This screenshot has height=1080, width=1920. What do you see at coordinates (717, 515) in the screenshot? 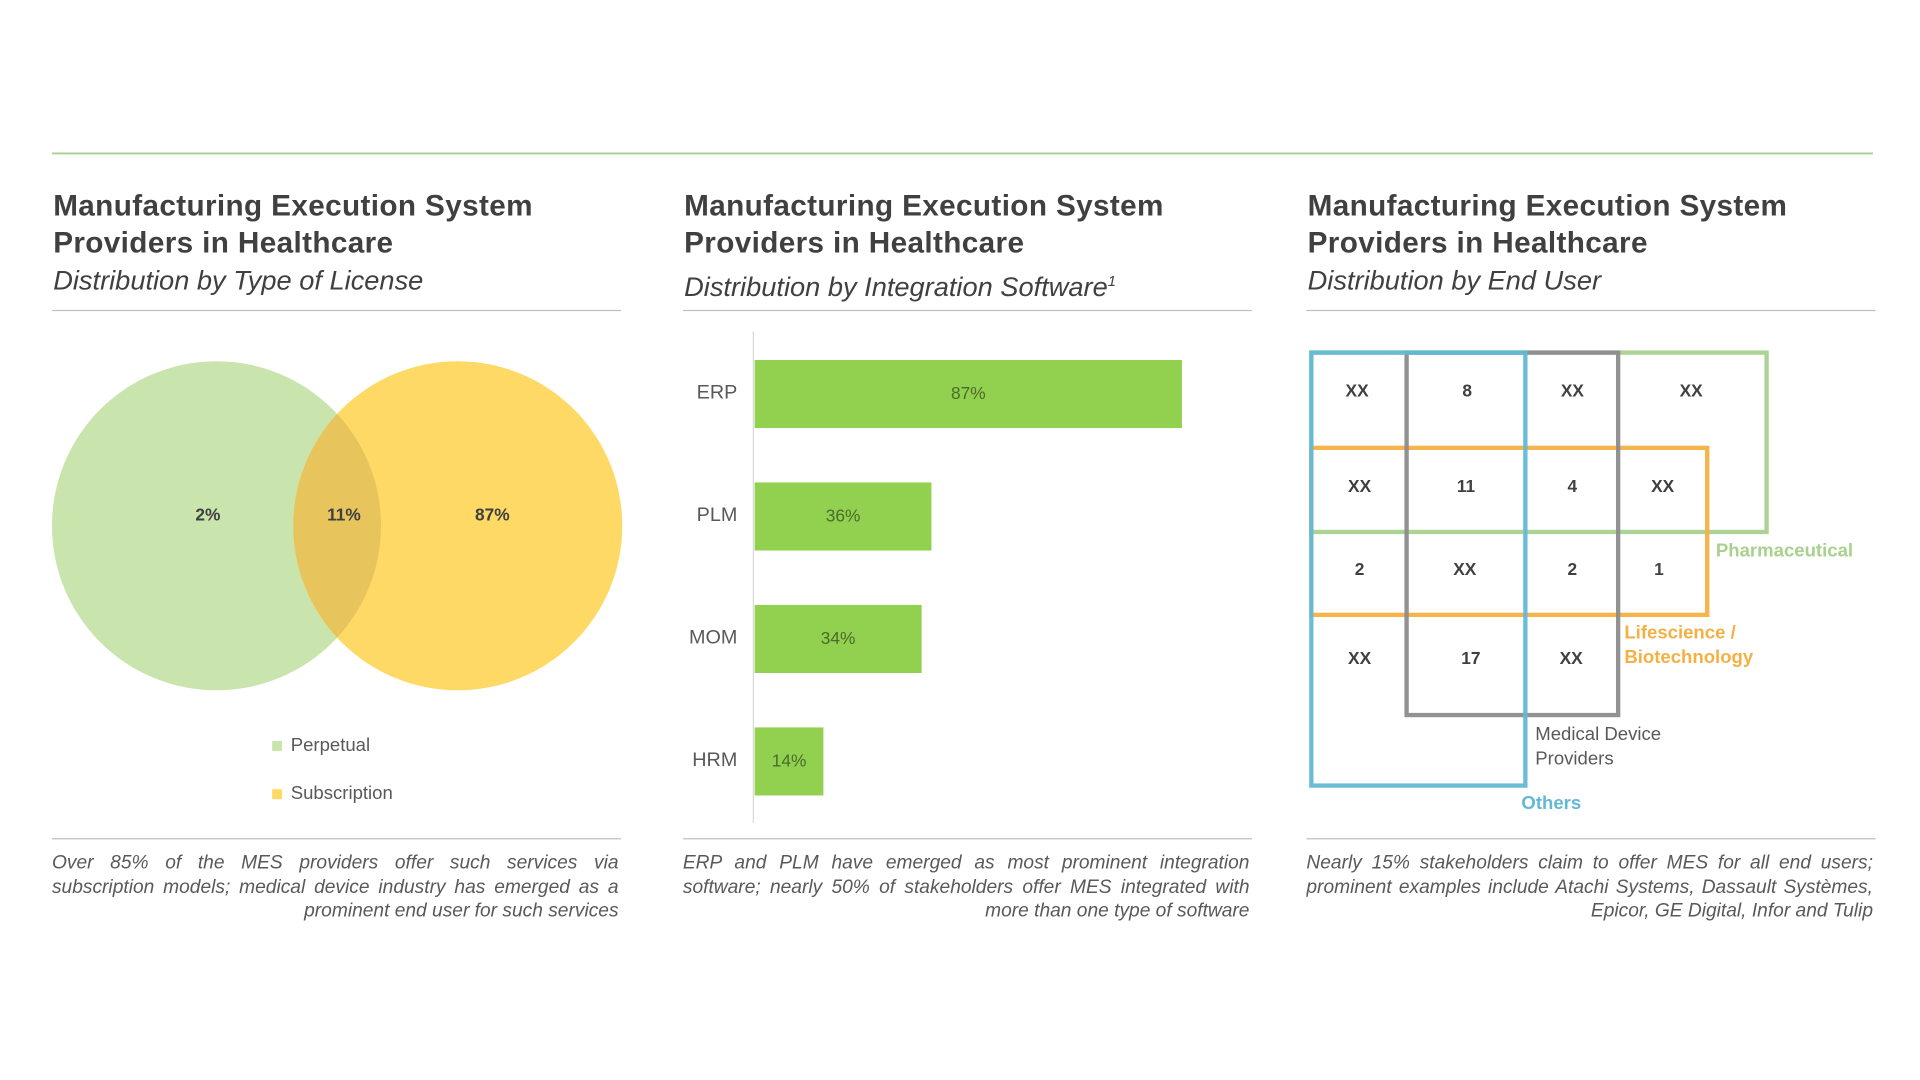
I see `category-label: PLM` at bounding box center [717, 515].